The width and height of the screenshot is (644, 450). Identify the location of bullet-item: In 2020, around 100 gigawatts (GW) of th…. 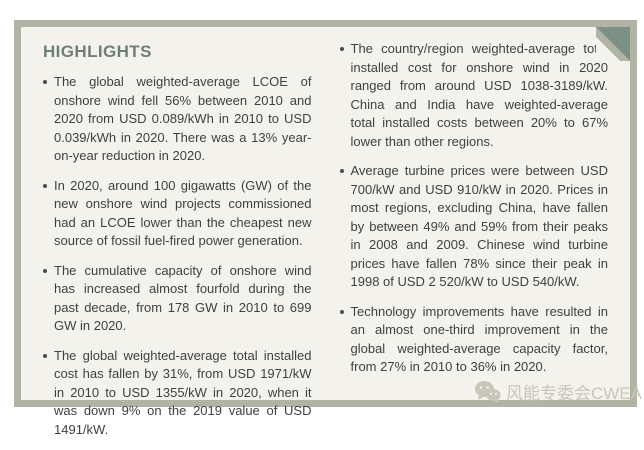
(177, 214).